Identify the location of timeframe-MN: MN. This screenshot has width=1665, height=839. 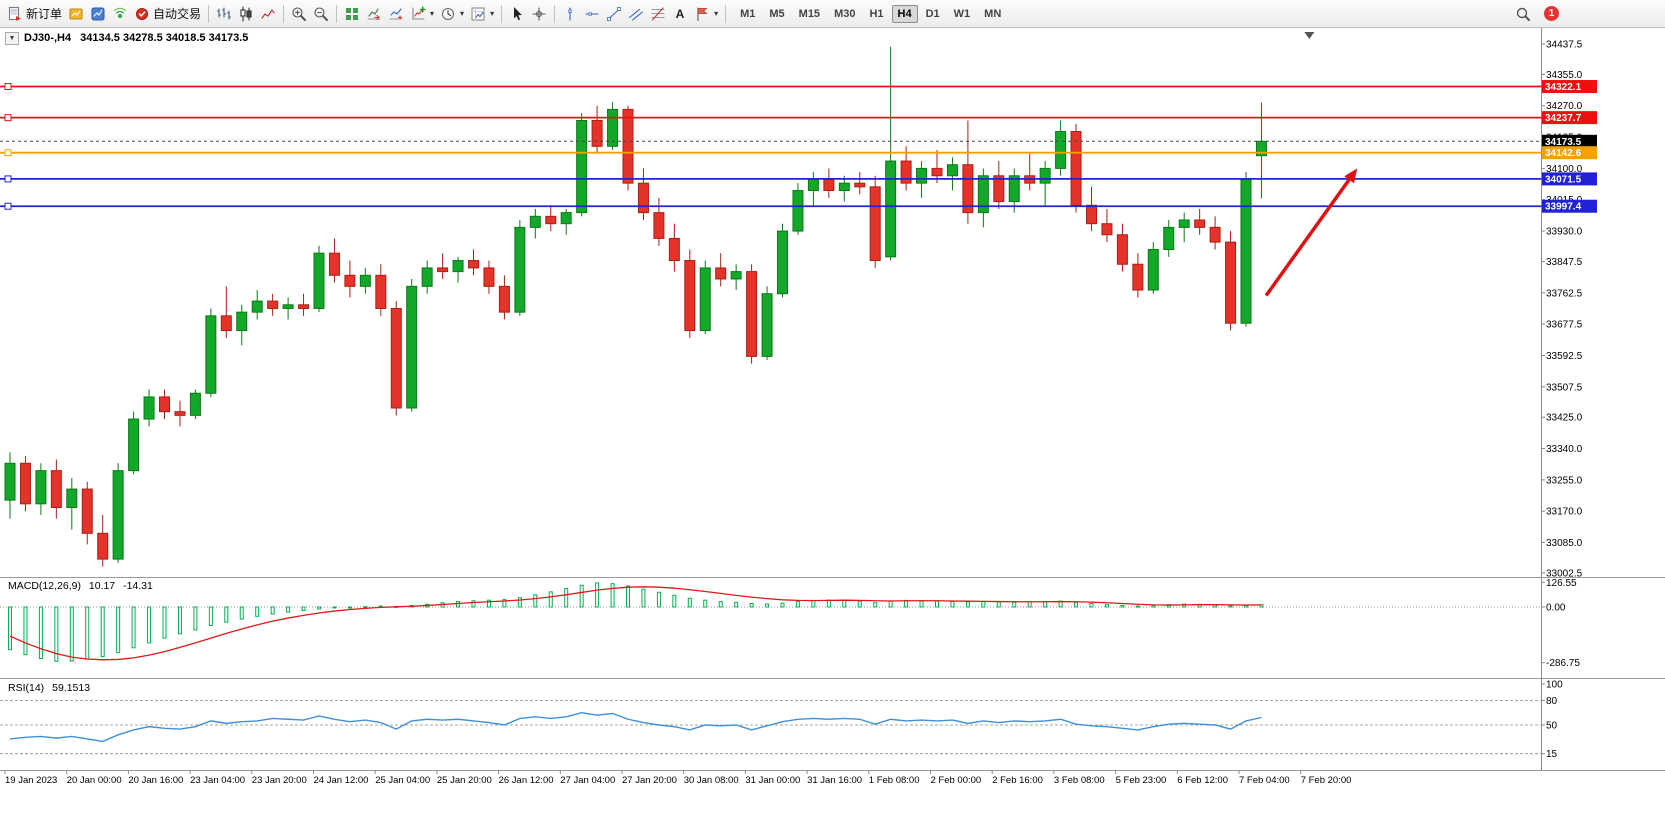
(993, 13).